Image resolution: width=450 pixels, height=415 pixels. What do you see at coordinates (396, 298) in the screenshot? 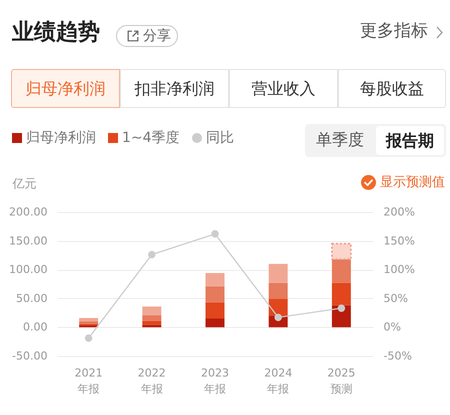
I see `y2-tick-label: 50%` at bounding box center [396, 298].